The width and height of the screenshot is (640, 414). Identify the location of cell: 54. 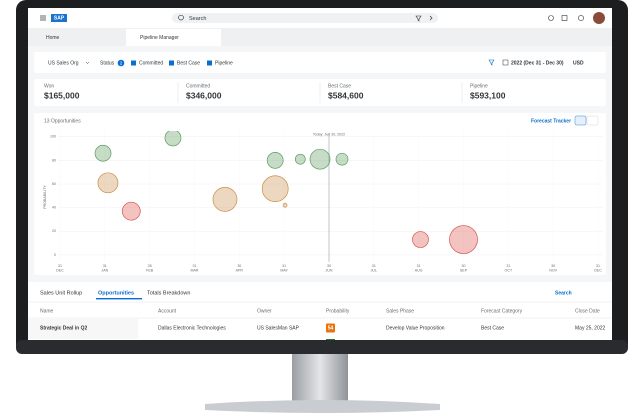
(331, 329).